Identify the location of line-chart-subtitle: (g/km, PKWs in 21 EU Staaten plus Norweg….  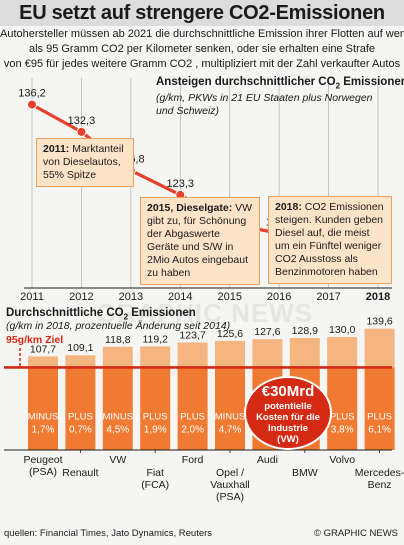
(264, 98).